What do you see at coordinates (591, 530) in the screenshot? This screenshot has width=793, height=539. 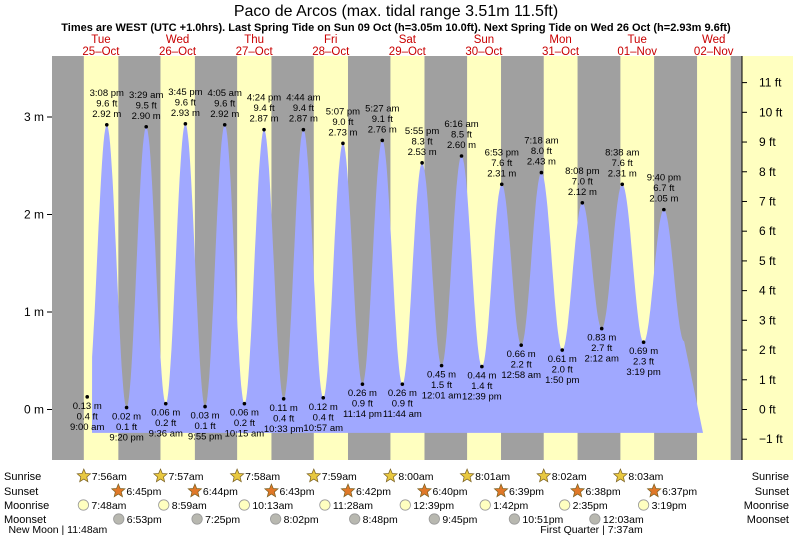 I see `moon-phase-note: First Quarter | 7:37am` at bounding box center [591, 530].